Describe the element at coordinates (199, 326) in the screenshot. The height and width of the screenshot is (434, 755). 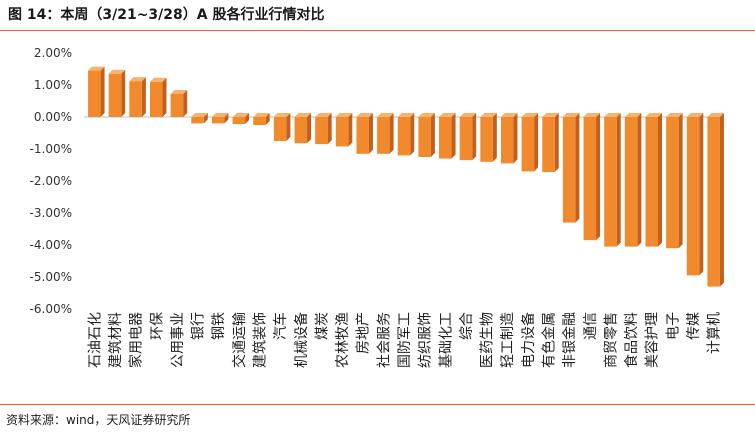
I see `x-tick-label: 银行` at that location.